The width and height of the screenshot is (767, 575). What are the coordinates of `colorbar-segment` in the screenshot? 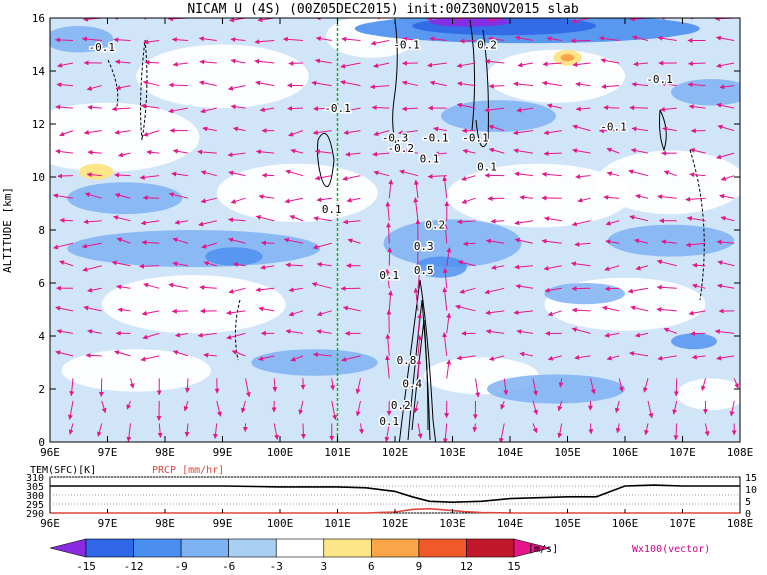 It's located at (109, 548).